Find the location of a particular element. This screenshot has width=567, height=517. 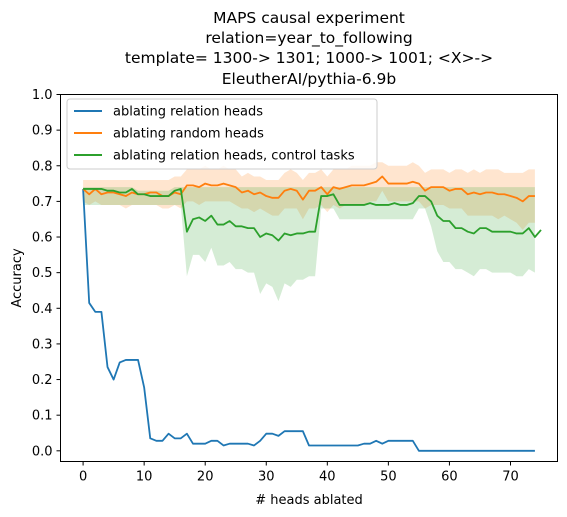

x-tick-label: 50 is located at coordinates (388, 477).